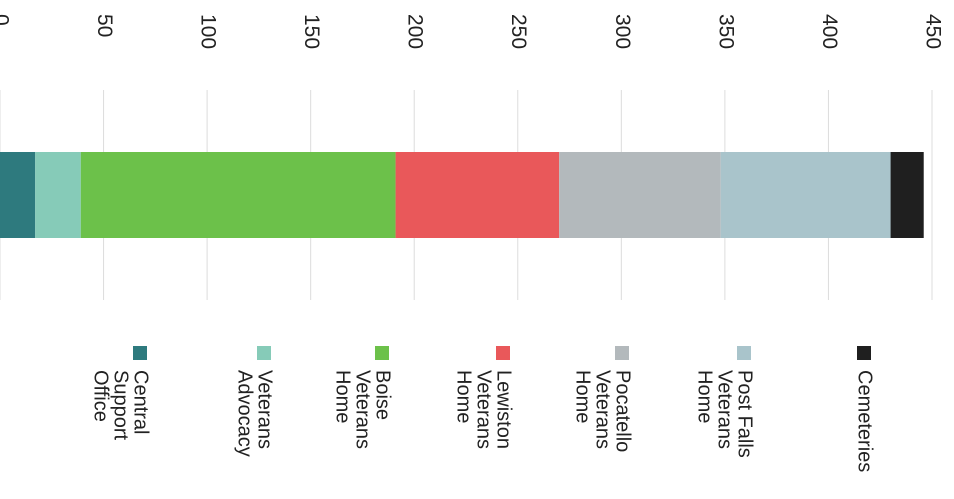  What do you see at coordinates (705, 396) in the screenshot?
I see `legend-label-5-line-2: Home` at bounding box center [705, 396].